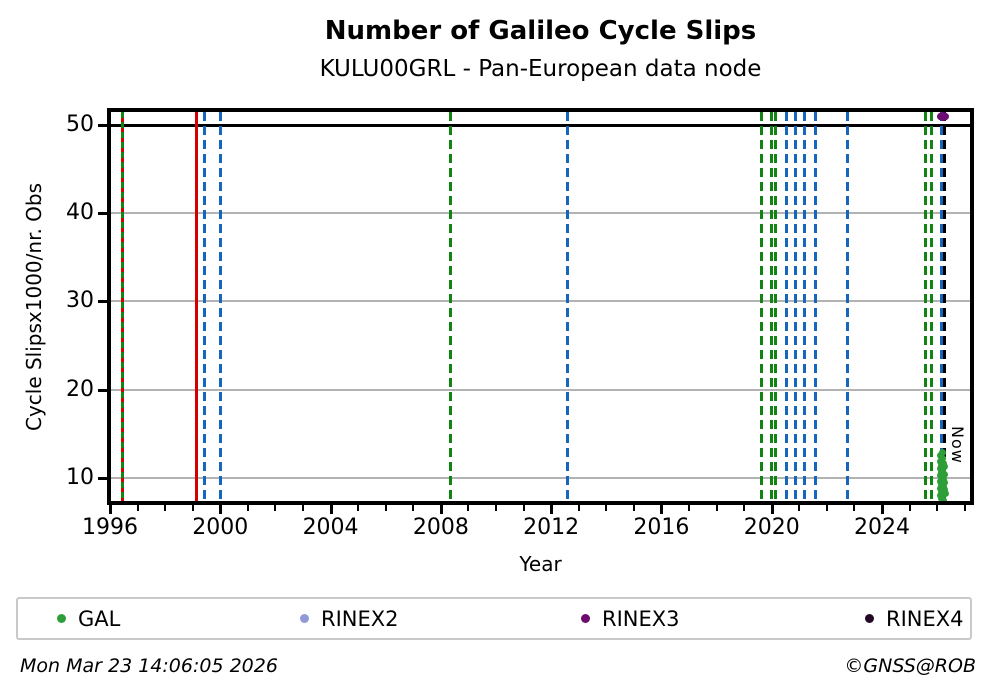  I want to click on x-tick-2008, so click(441, 509).